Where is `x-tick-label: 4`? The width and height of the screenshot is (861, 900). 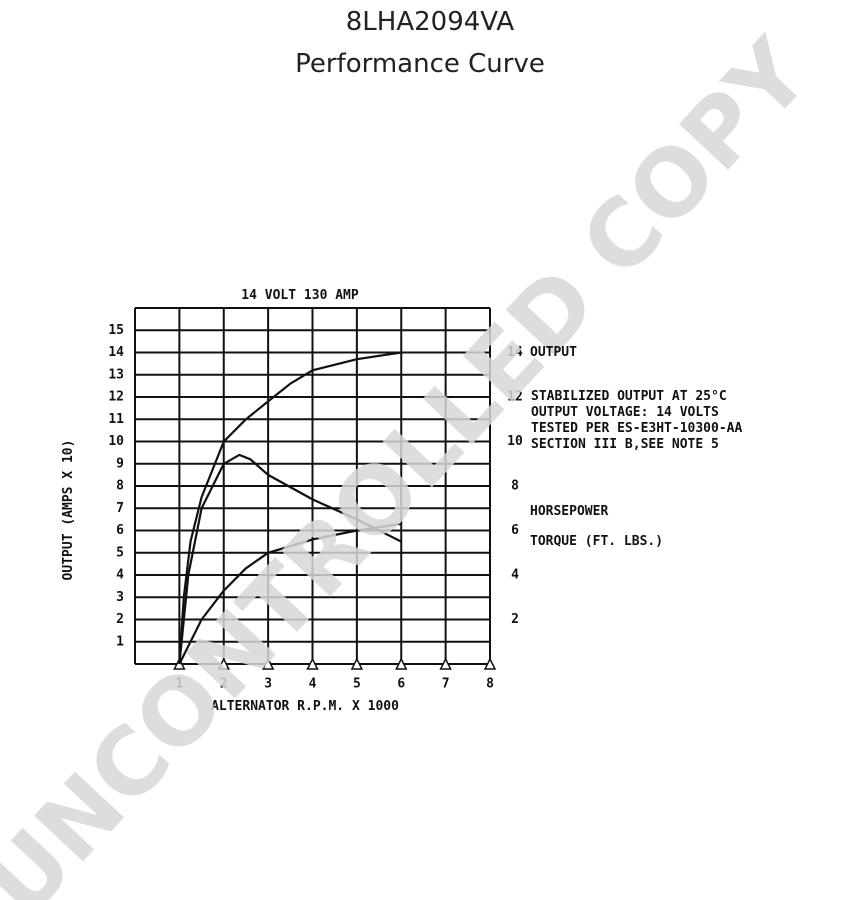 x-tick-label: 4 is located at coordinates (313, 684).